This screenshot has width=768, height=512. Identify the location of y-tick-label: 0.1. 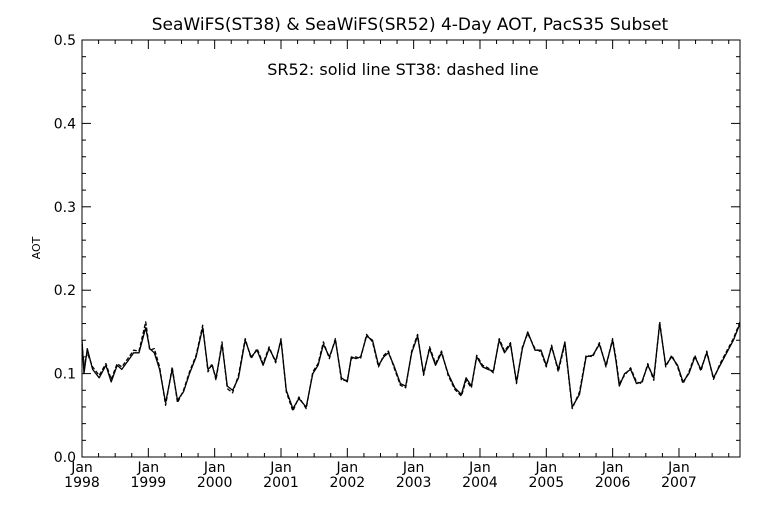
(65, 375).